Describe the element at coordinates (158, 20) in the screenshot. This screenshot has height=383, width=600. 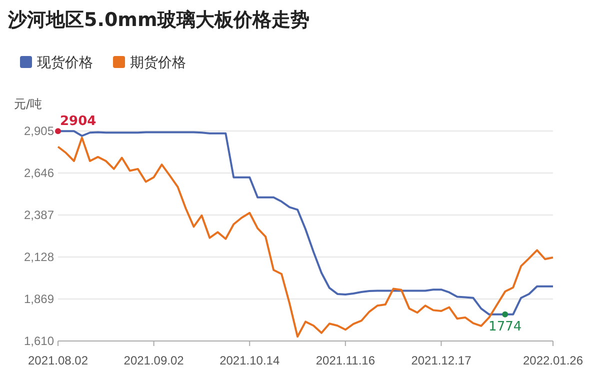
I see `chart-title: 沙河地区5.0mm玻璃大板价格走势` at that location.